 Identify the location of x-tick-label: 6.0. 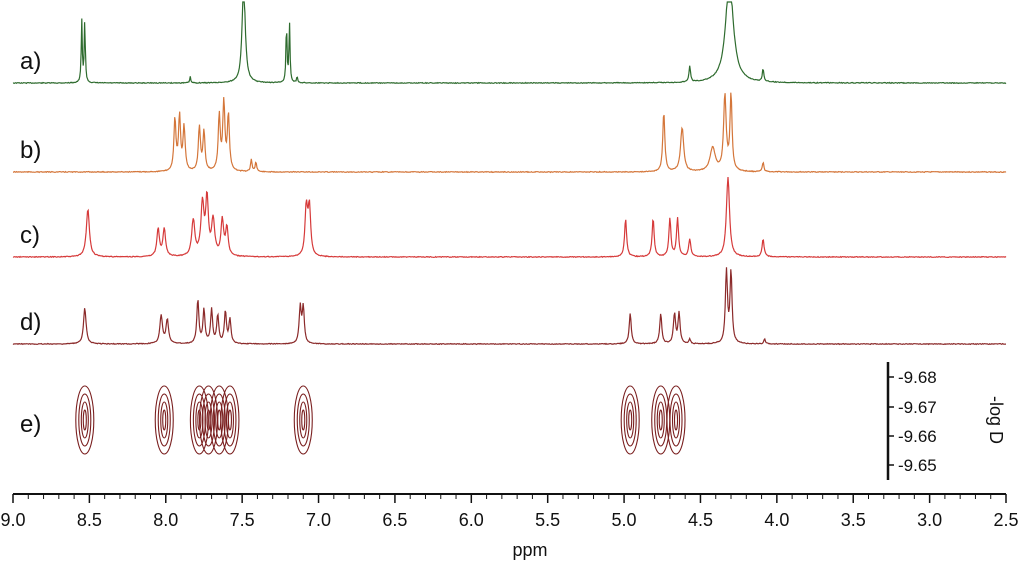
(471, 520).